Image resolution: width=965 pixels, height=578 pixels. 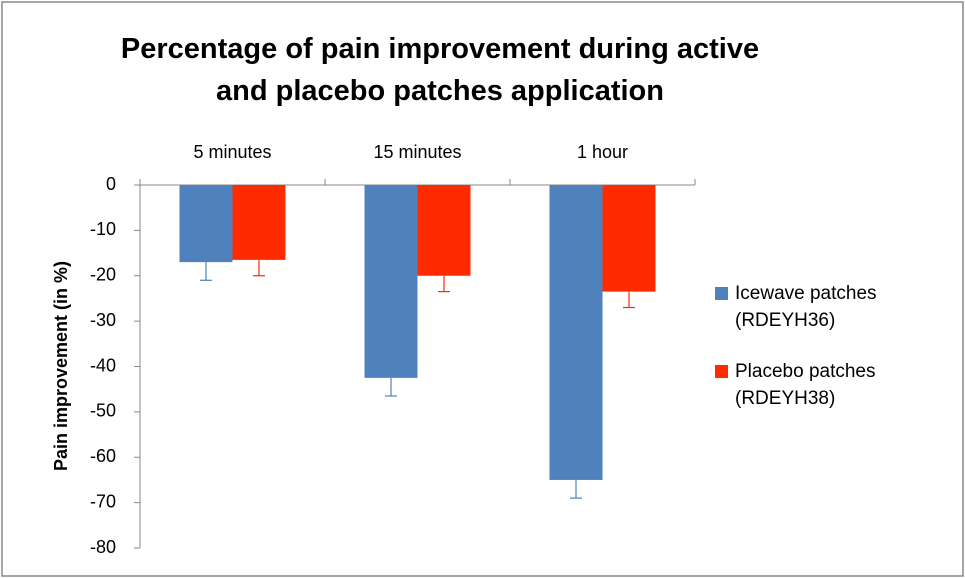 What do you see at coordinates (232, 152) in the screenshot?
I see `x-tick-label: 5 minutes` at bounding box center [232, 152].